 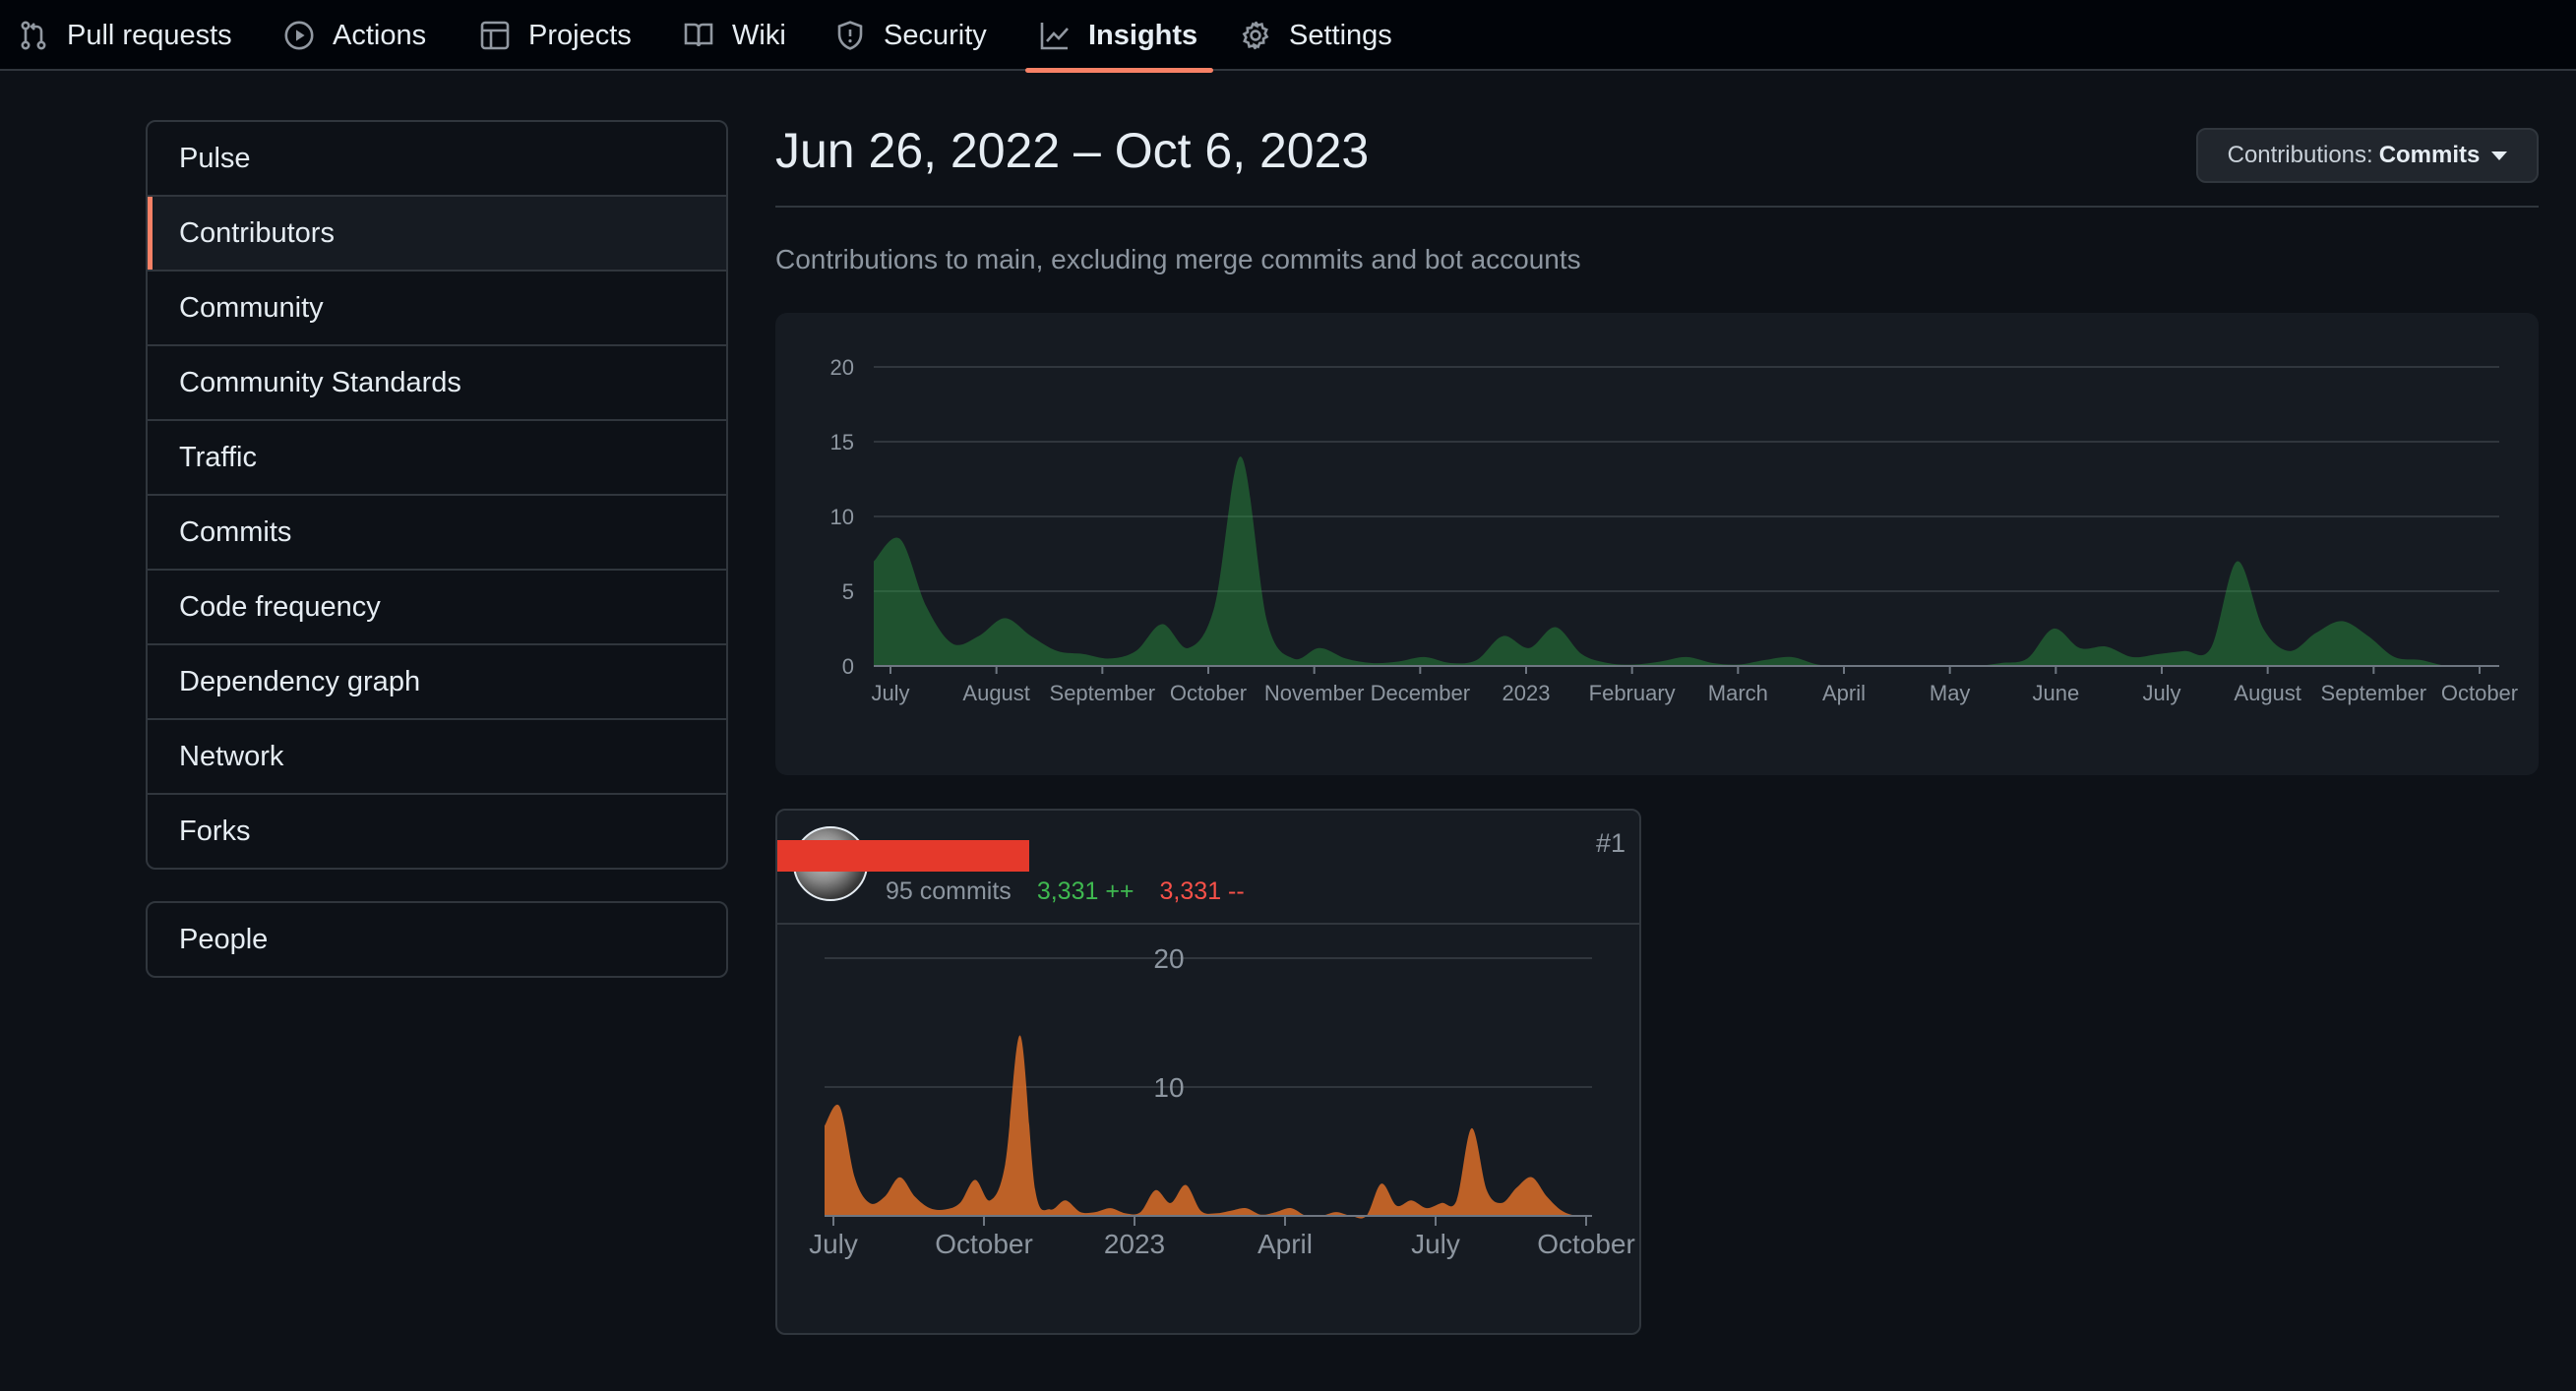 What do you see at coordinates (1085, 891) in the screenshot?
I see `additions-count: 3,331 ++` at bounding box center [1085, 891].